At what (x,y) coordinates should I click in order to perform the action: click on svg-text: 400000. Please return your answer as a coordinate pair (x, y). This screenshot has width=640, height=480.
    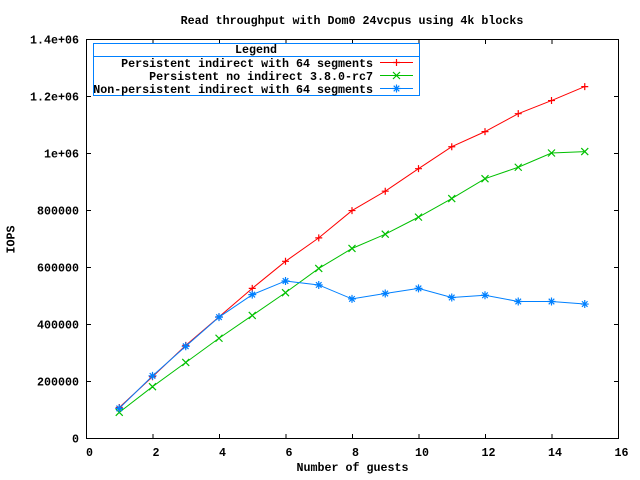
    Looking at the image, I should click on (58, 326).